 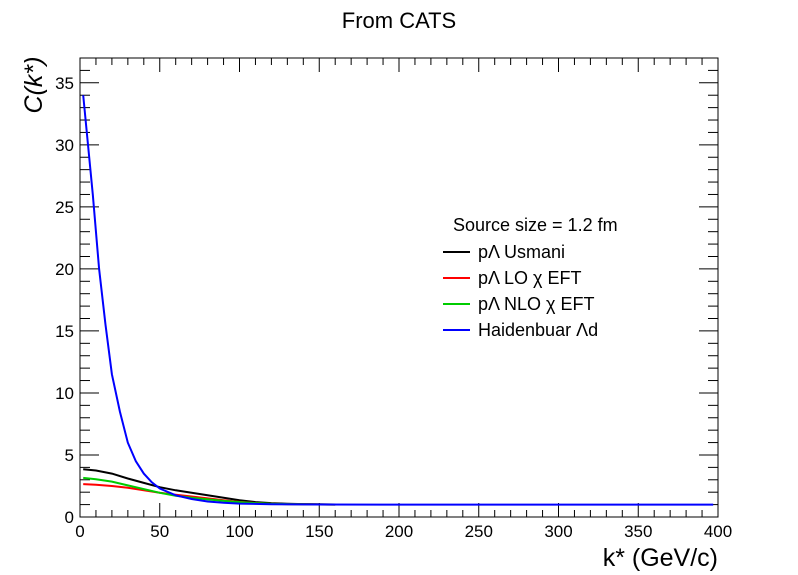 I want to click on x-tick-label: 300, so click(x=558, y=531).